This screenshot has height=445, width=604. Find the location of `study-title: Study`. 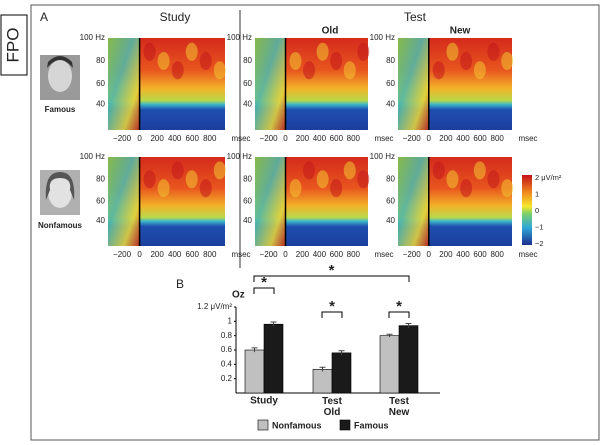

study-title: Study is located at coordinates (175, 17).